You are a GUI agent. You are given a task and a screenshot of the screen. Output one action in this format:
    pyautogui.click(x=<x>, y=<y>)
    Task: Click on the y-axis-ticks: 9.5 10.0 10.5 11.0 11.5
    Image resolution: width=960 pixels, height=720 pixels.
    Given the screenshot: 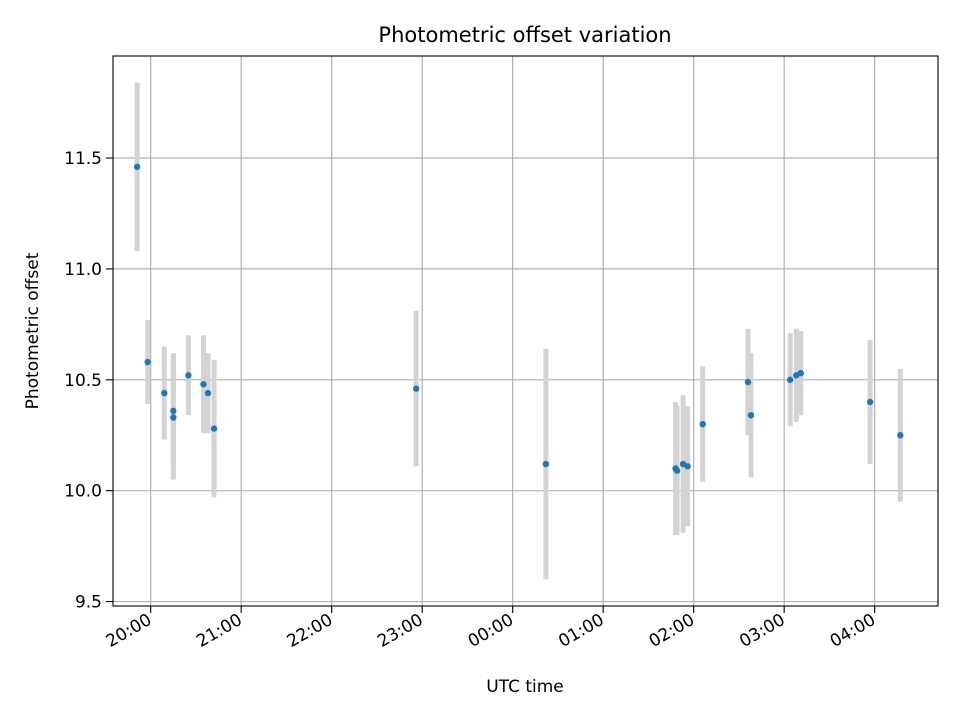 What is the action you would take?
    pyautogui.click(x=88, y=381)
    